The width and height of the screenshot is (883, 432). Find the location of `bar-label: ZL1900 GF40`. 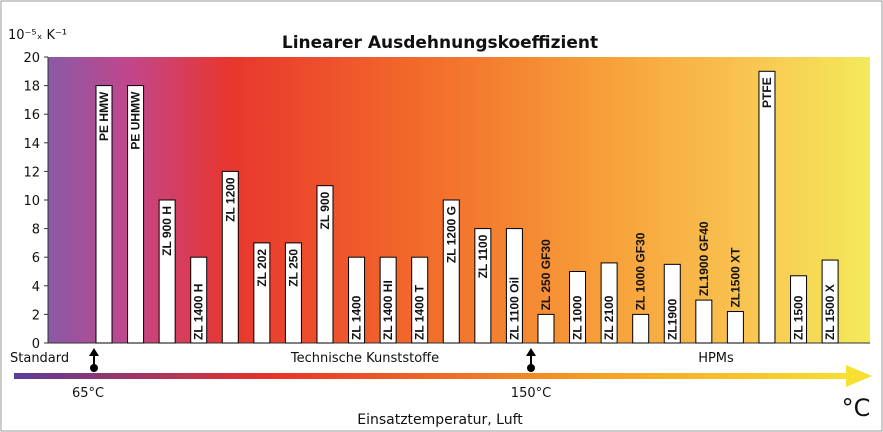

bar-label: ZL1900 GF40 is located at coordinates (704, 258).